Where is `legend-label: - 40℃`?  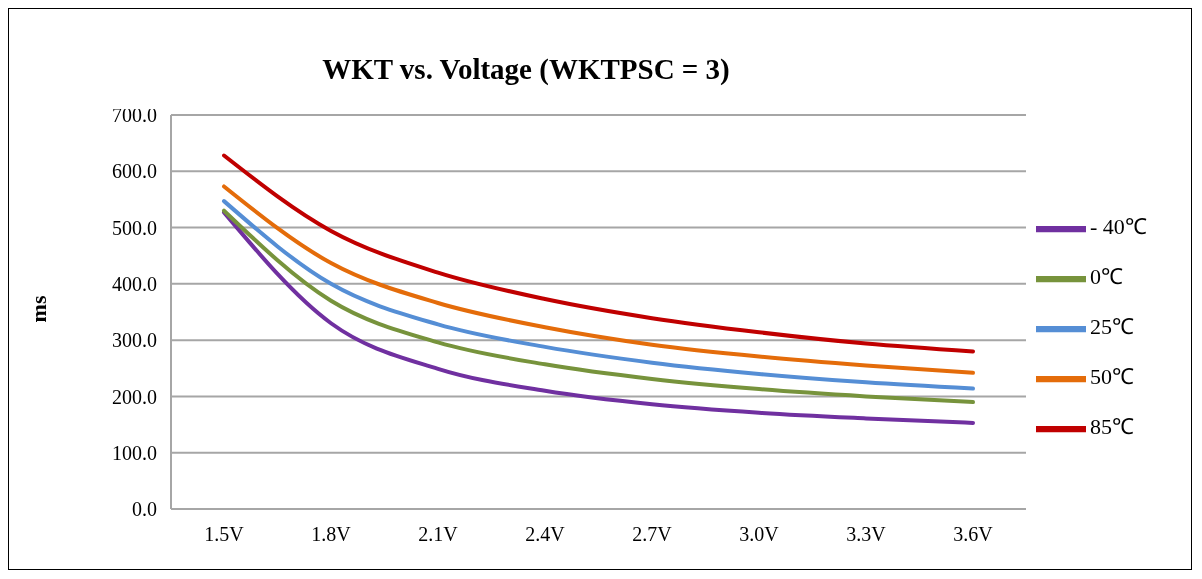
legend-label: - 40℃ is located at coordinates (1118, 227).